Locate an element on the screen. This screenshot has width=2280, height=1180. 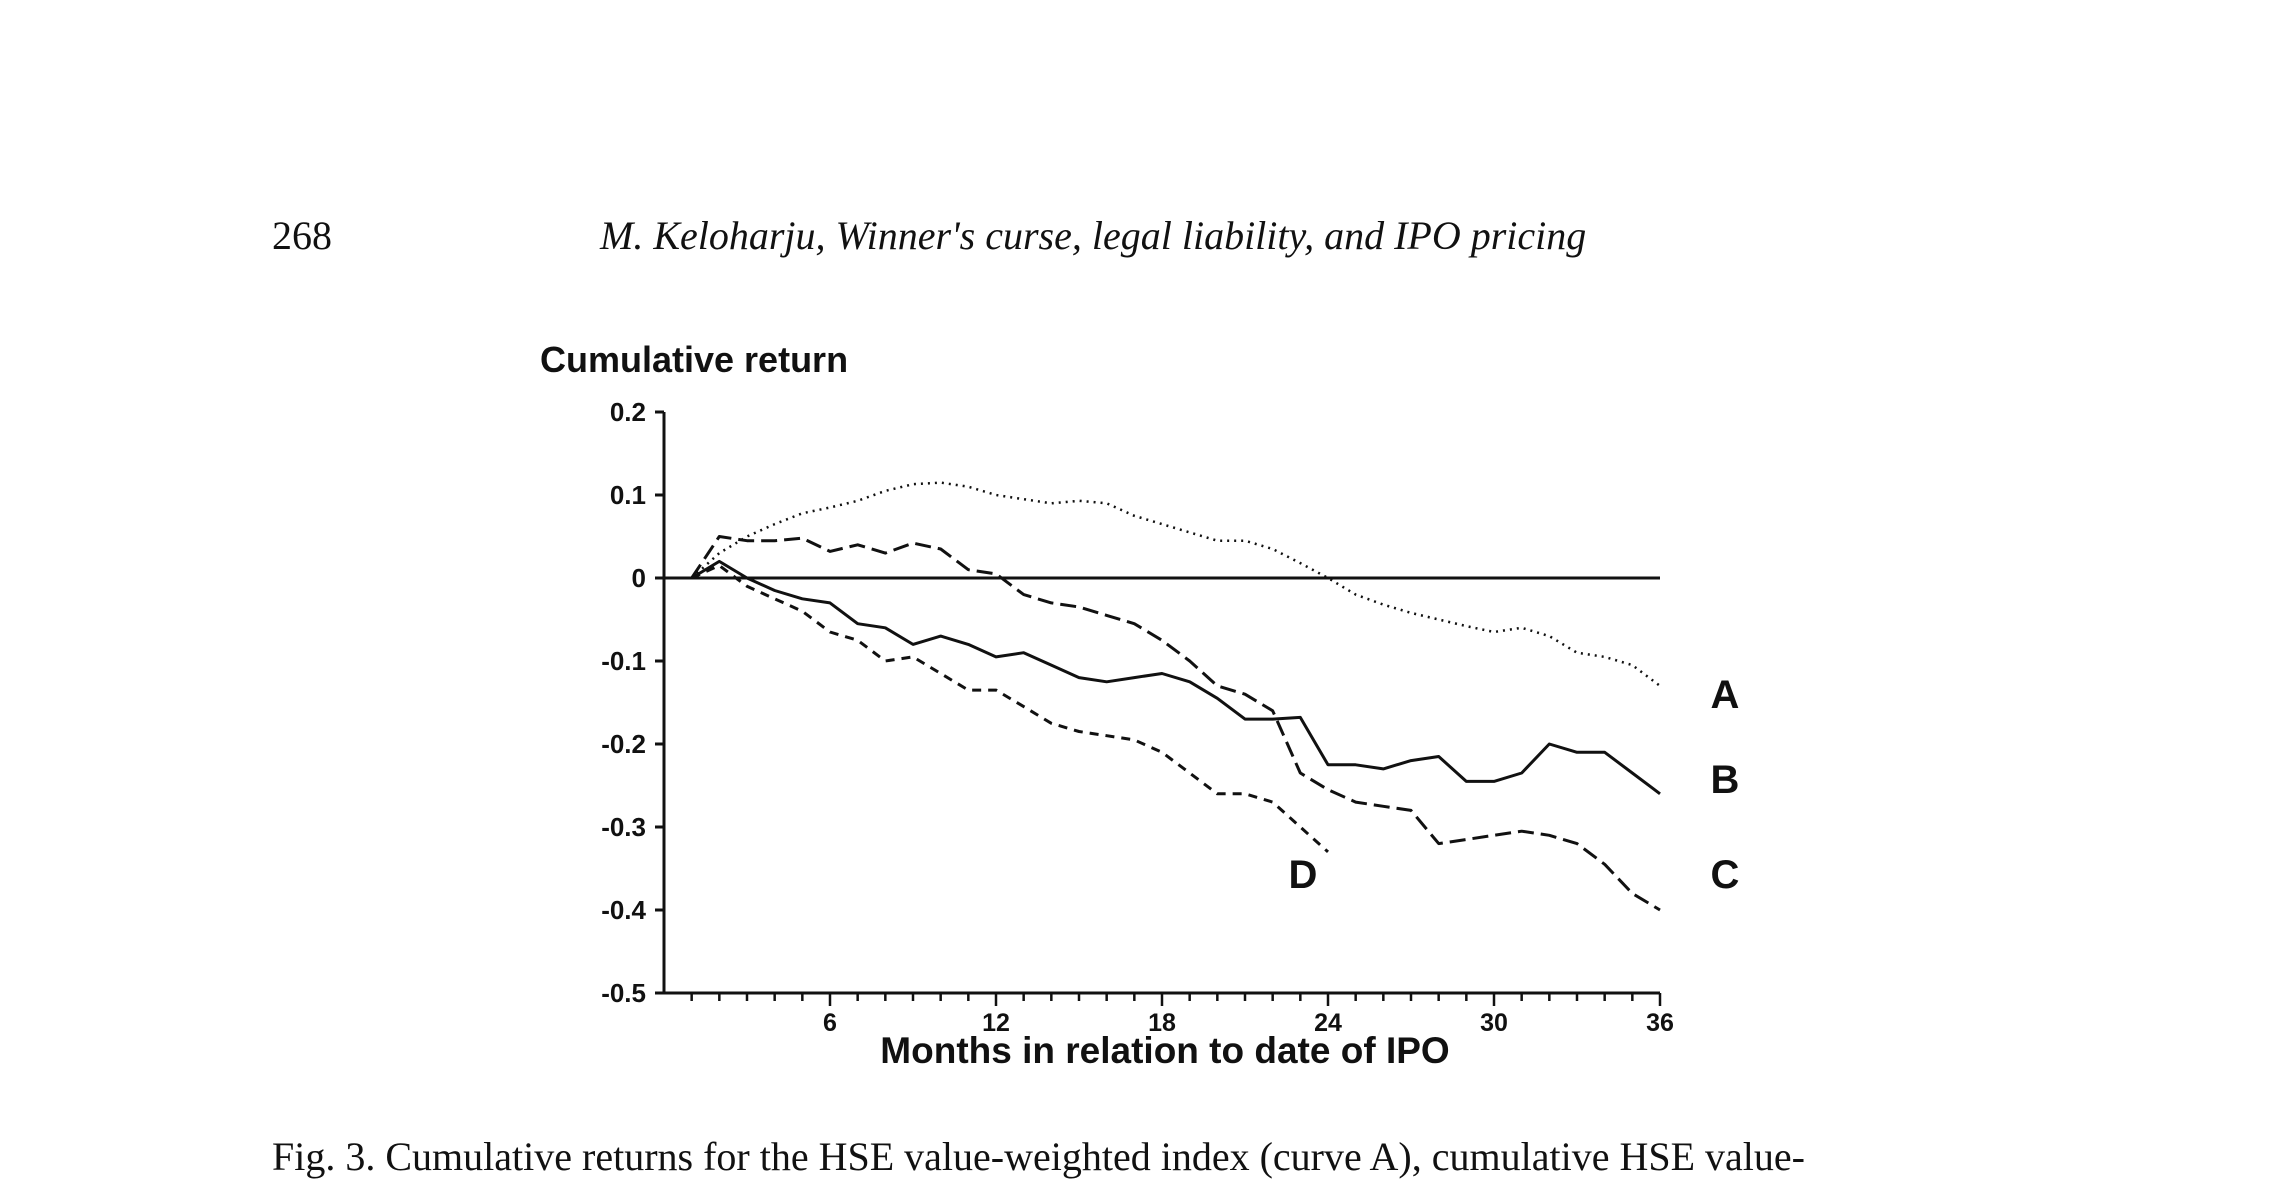
y-tick-label: -0.4 is located at coordinates (623, 910).